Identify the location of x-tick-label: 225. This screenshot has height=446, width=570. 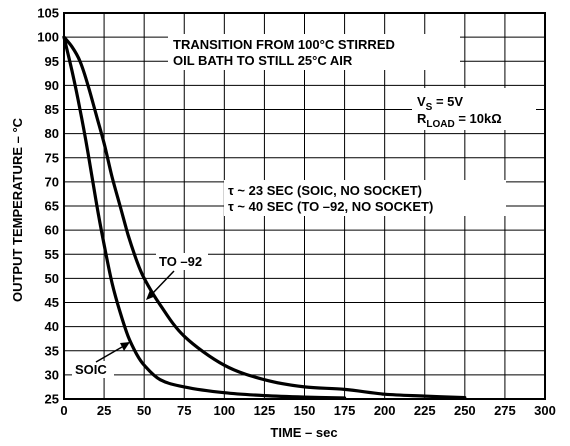
(425, 410).